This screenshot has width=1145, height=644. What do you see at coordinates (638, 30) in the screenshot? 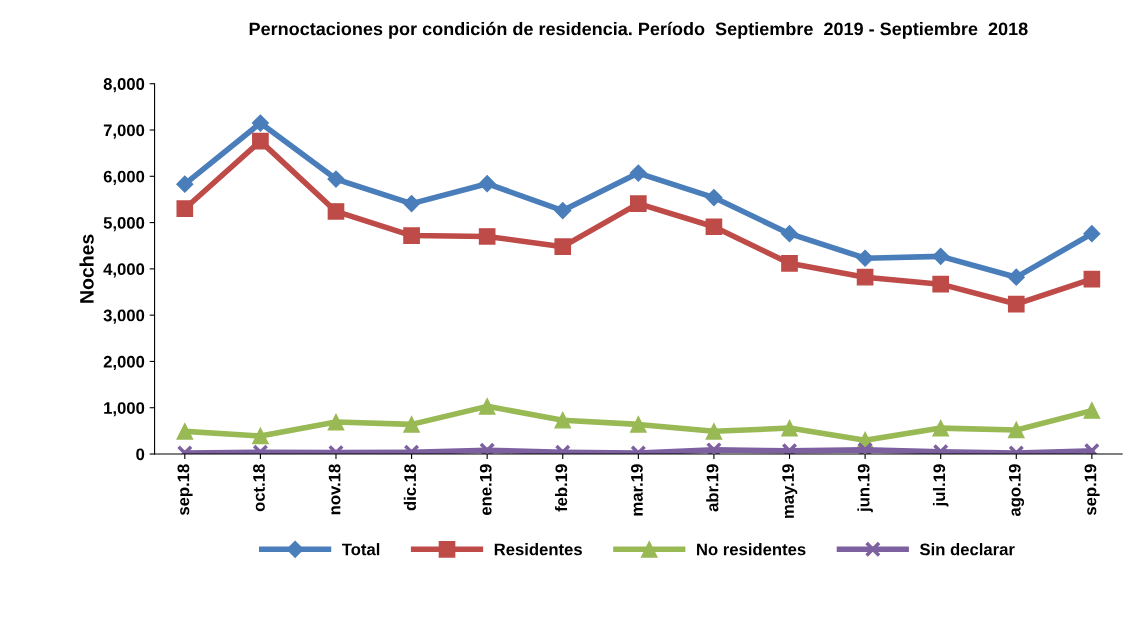
I see `chart-title: Pernoctaciones por condición de residencia. Período Septiembre 2019 - Septiembre 2018` at bounding box center [638, 30].